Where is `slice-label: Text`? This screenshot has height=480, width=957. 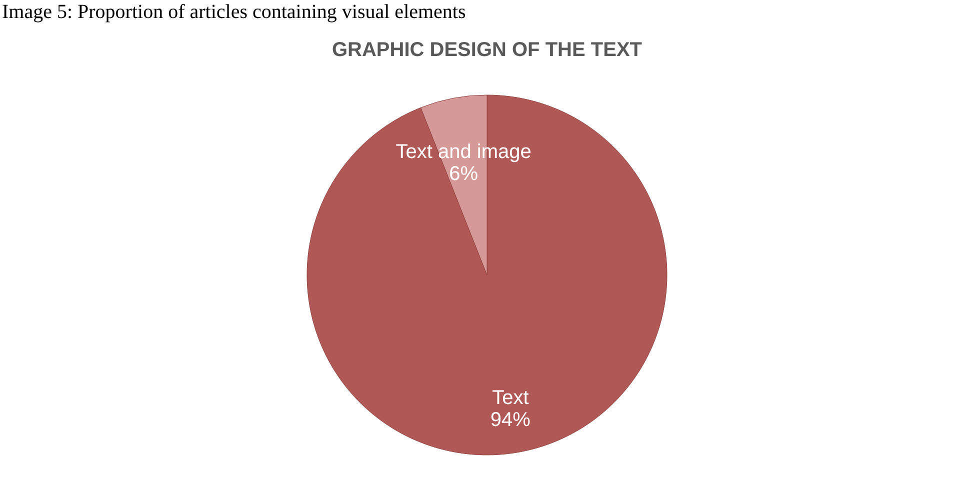 slice-label: Text is located at coordinates (511, 397).